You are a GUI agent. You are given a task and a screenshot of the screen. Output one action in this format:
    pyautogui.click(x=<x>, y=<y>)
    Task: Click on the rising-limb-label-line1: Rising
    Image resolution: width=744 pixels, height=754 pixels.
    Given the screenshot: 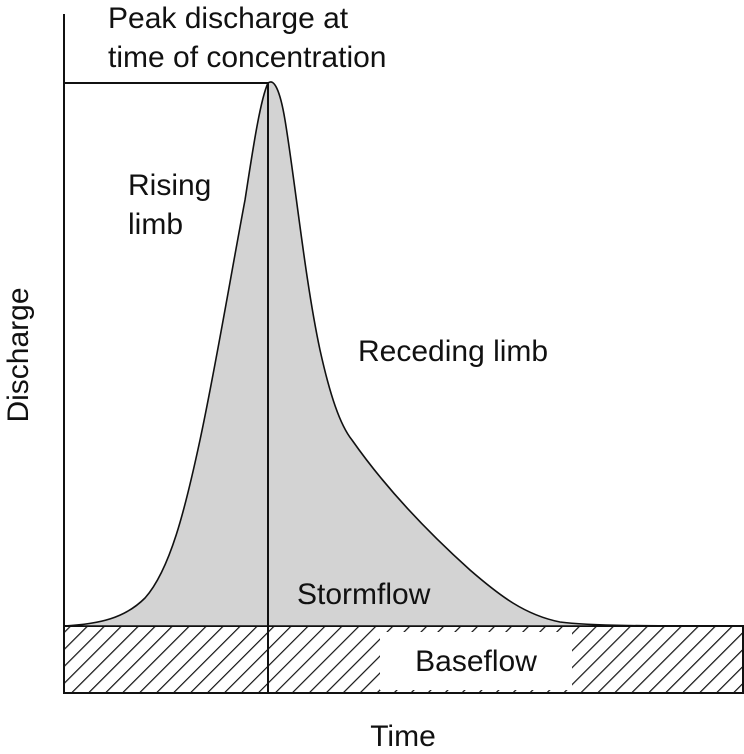 What is the action you would take?
    pyautogui.click(x=169, y=185)
    